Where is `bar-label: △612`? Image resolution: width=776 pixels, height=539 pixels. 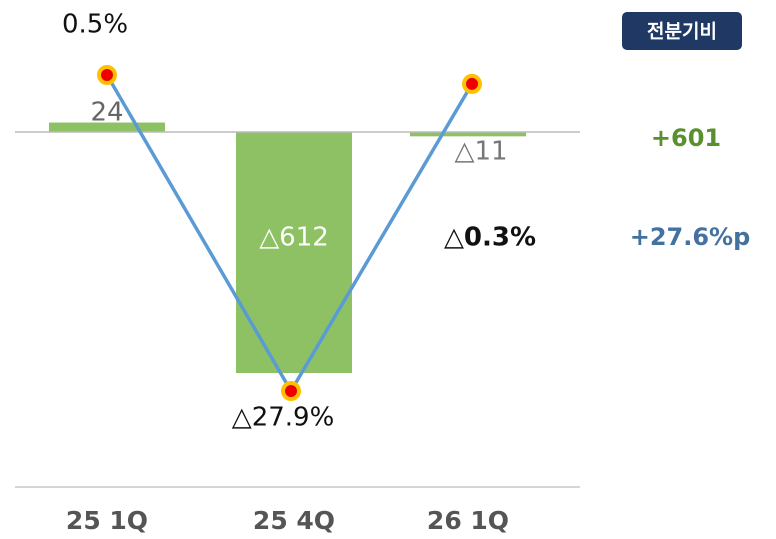 bar-label: △612 is located at coordinates (294, 238).